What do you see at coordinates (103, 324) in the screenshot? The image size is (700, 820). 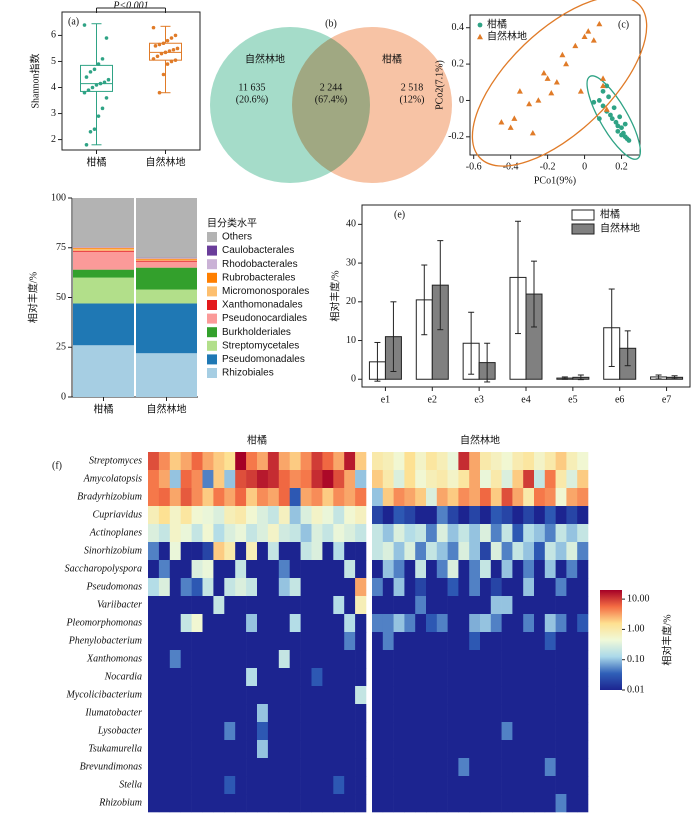 I see `bar-segment` at bounding box center [103, 324].